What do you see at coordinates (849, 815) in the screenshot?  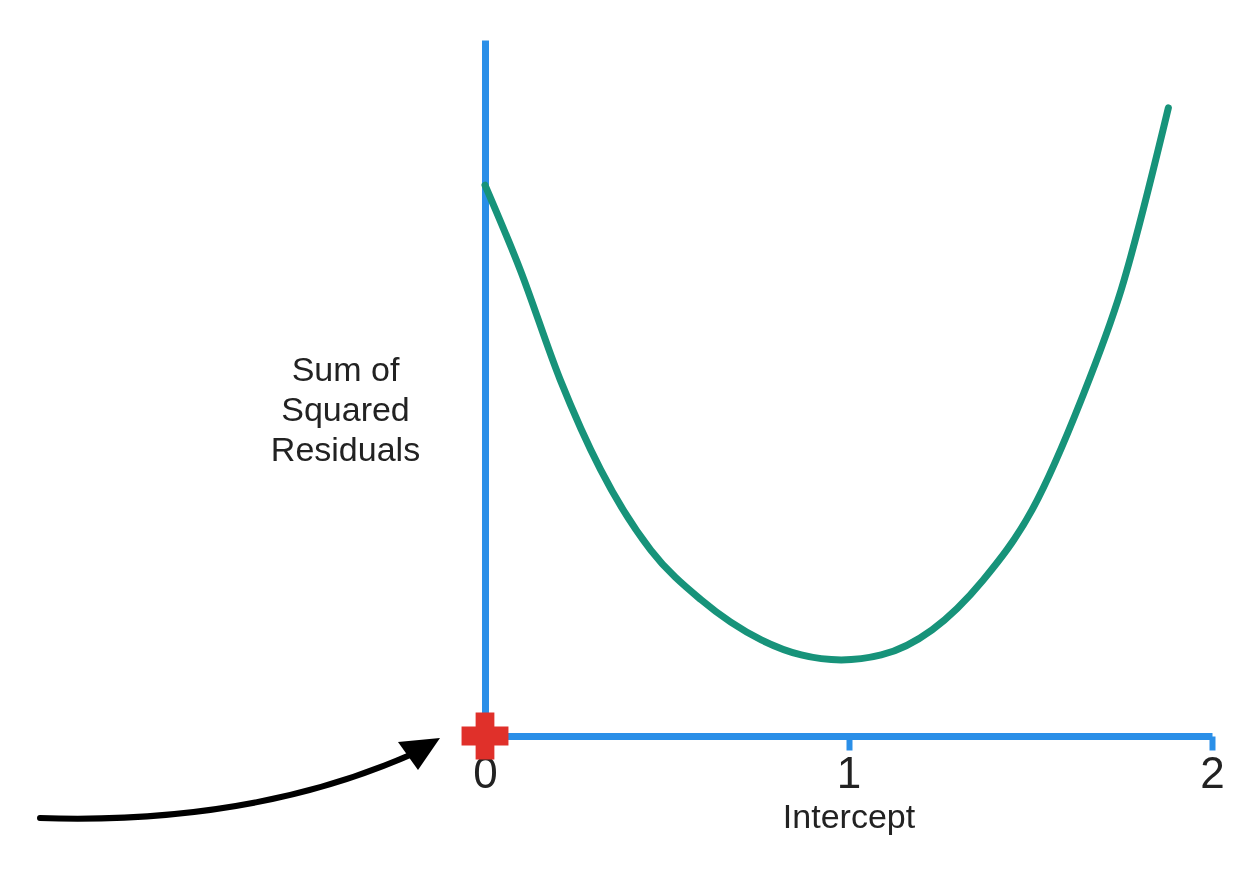 I see `x-axis-title: Intercept` at bounding box center [849, 815].